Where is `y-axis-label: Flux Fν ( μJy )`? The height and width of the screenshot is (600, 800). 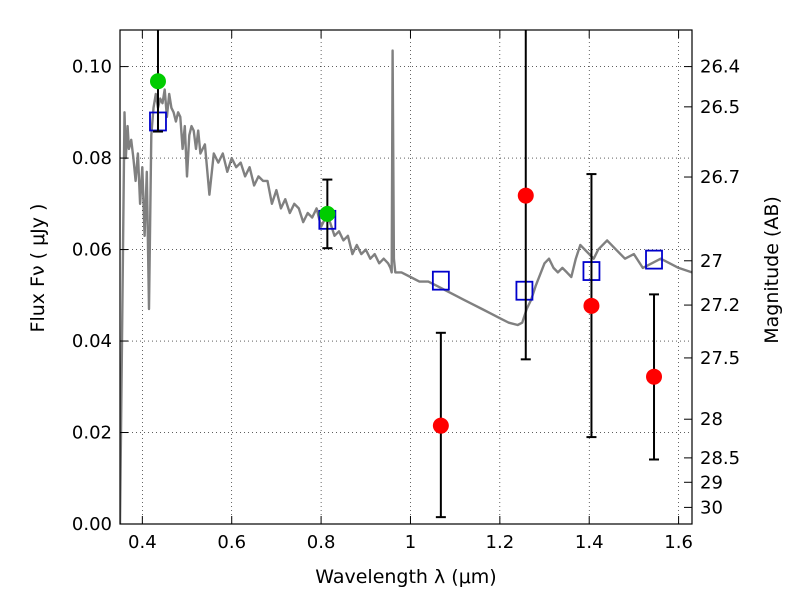
y-axis-label: Flux Fν ( μJy ) is located at coordinates (38, 268).